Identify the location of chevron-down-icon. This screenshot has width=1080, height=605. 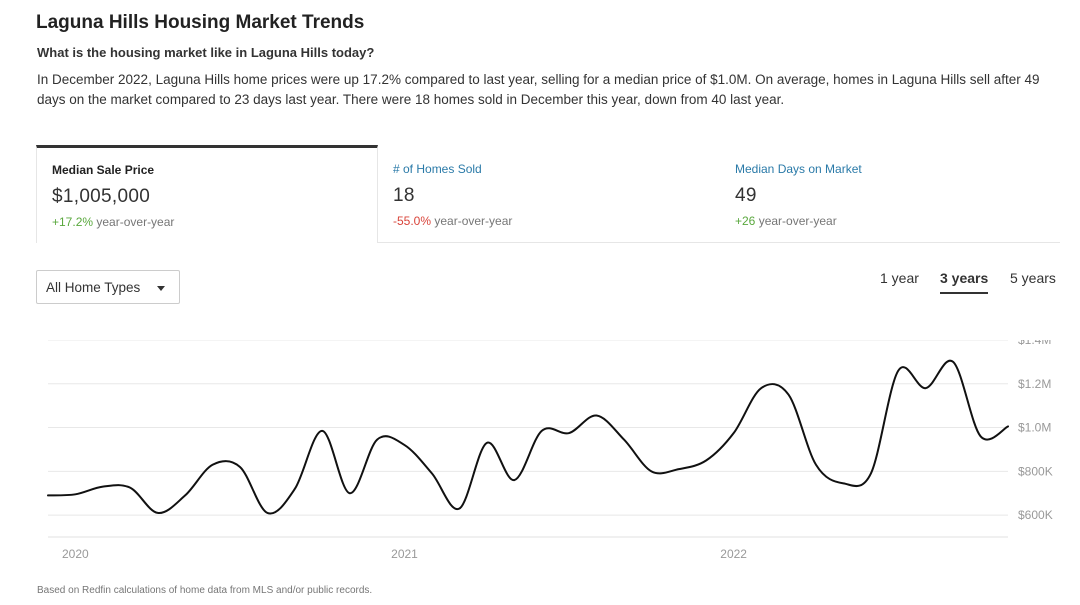
(161, 288).